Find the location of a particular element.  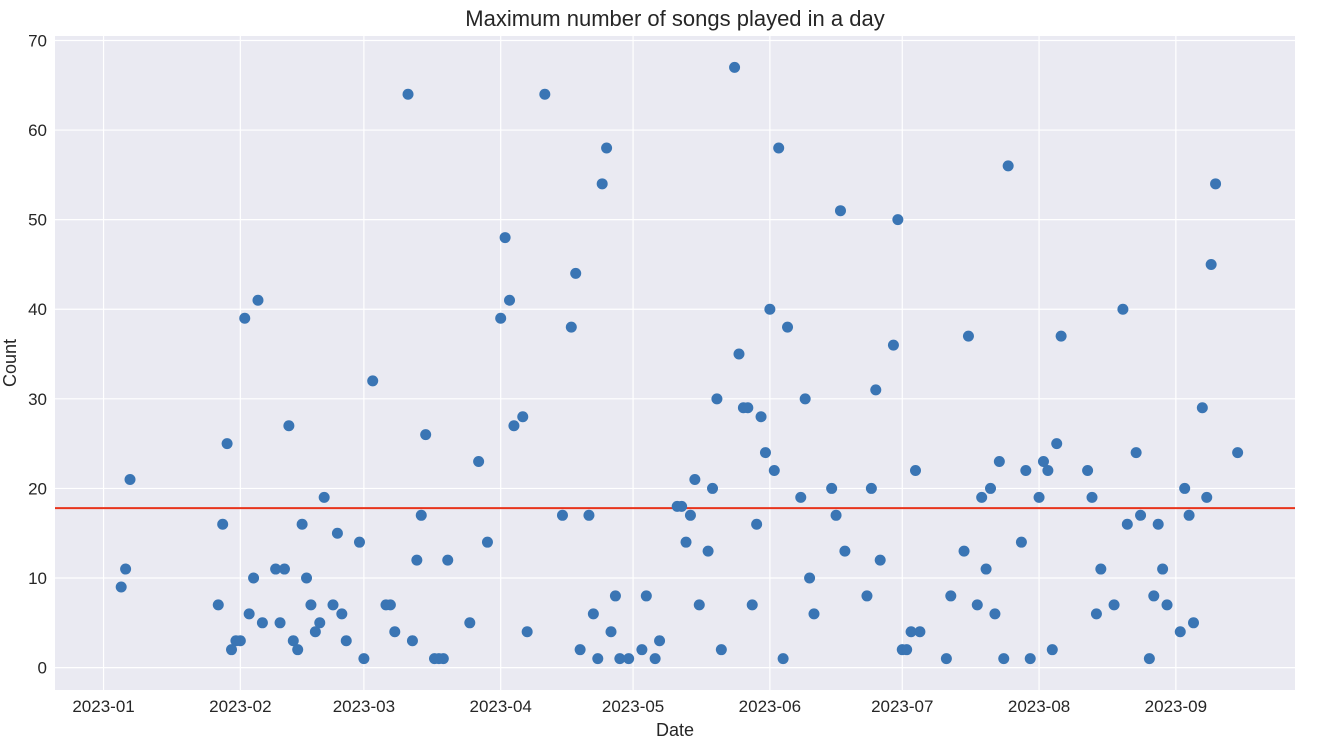

y-tick-label: 10 is located at coordinates (37, 578).